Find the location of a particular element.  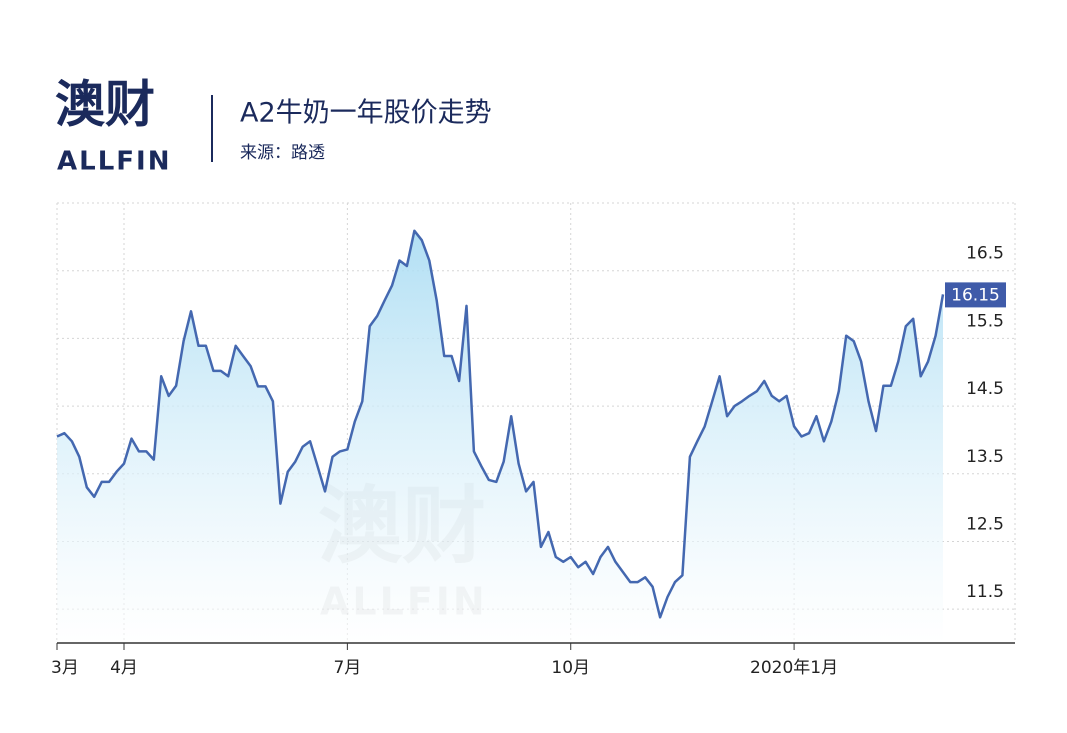

y-tick-label: 15.5 is located at coordinates (985, 321).